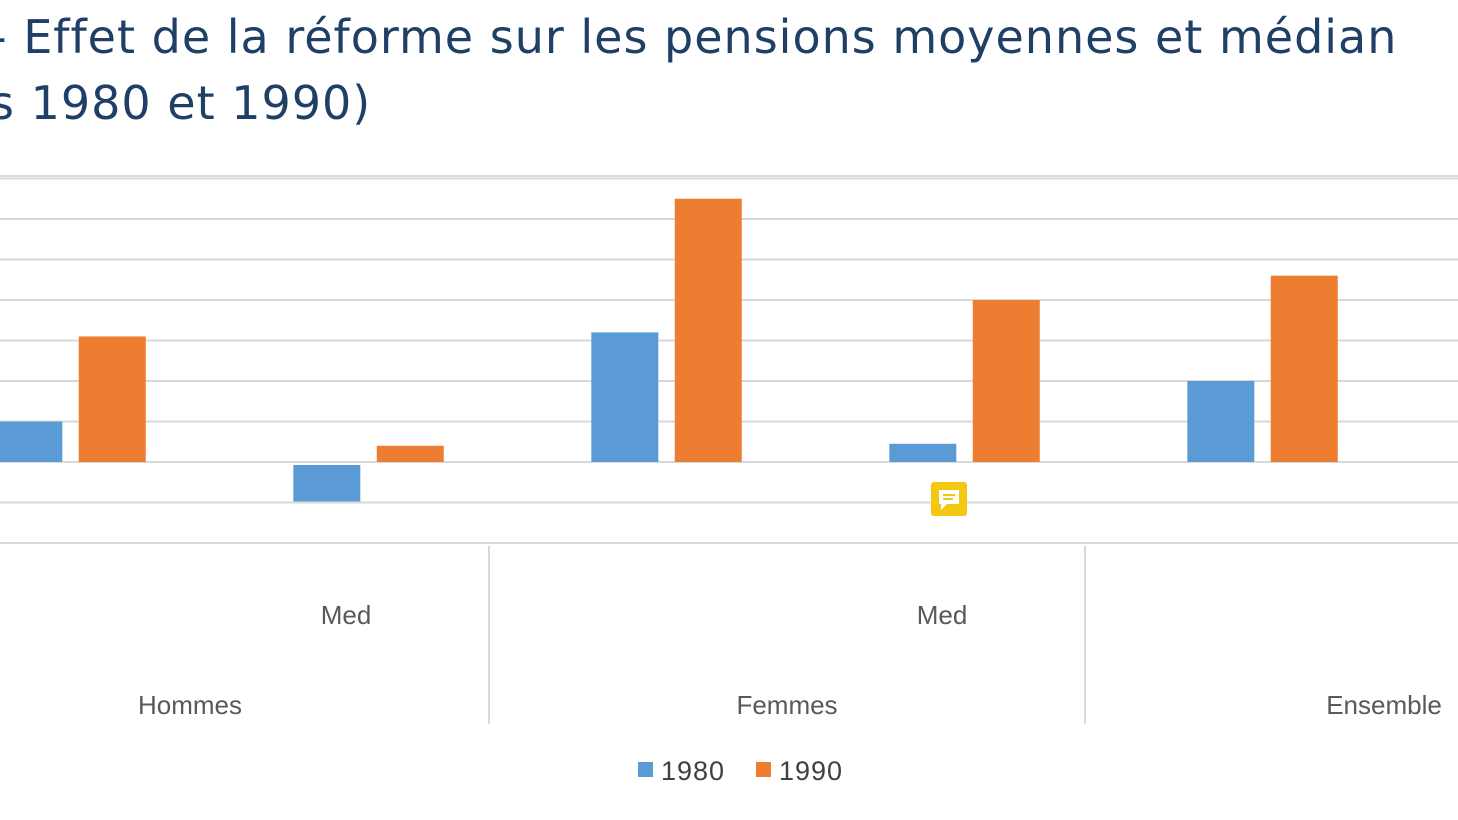  Describe the element at coordinates (949, 499) in the screenshot. I see `comment-icon` at that location.